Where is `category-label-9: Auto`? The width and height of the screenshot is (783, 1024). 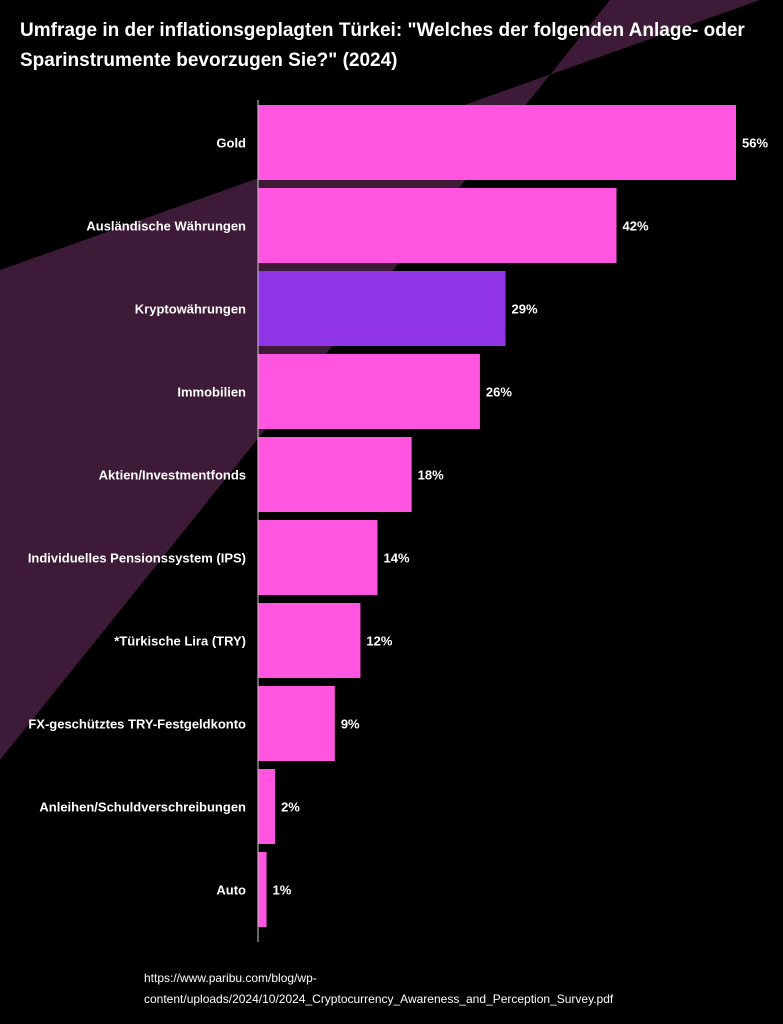
category-label-9: Auto is located at coordinates (231, 890).